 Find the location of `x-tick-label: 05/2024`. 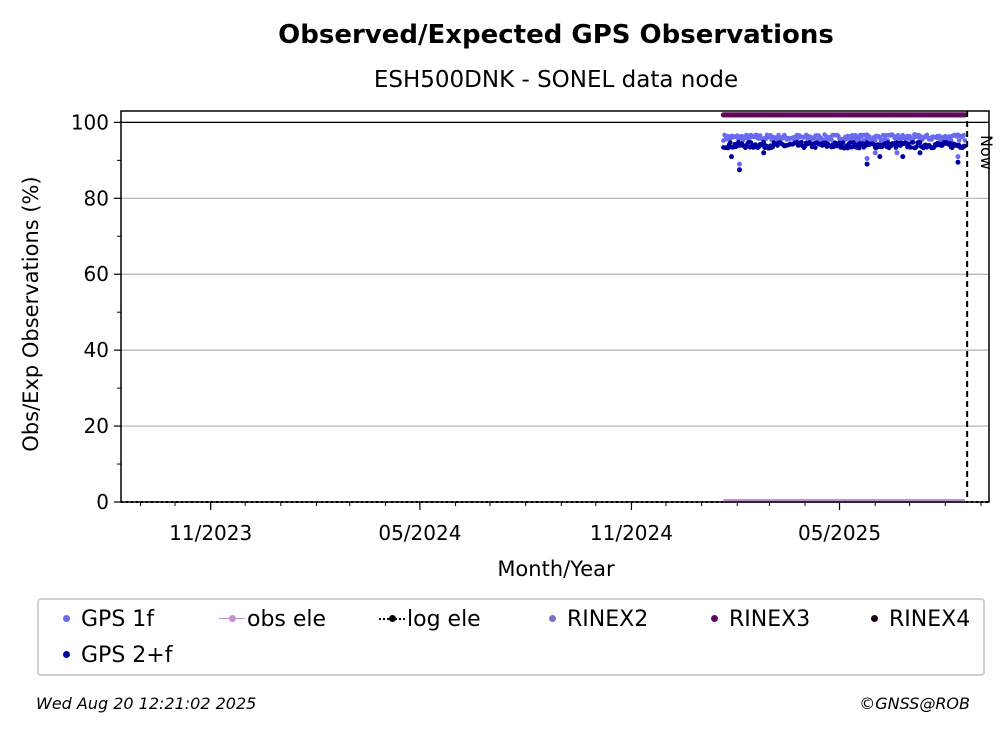

x-tick-label: 05/2024 is located at coordinates (419, 533).